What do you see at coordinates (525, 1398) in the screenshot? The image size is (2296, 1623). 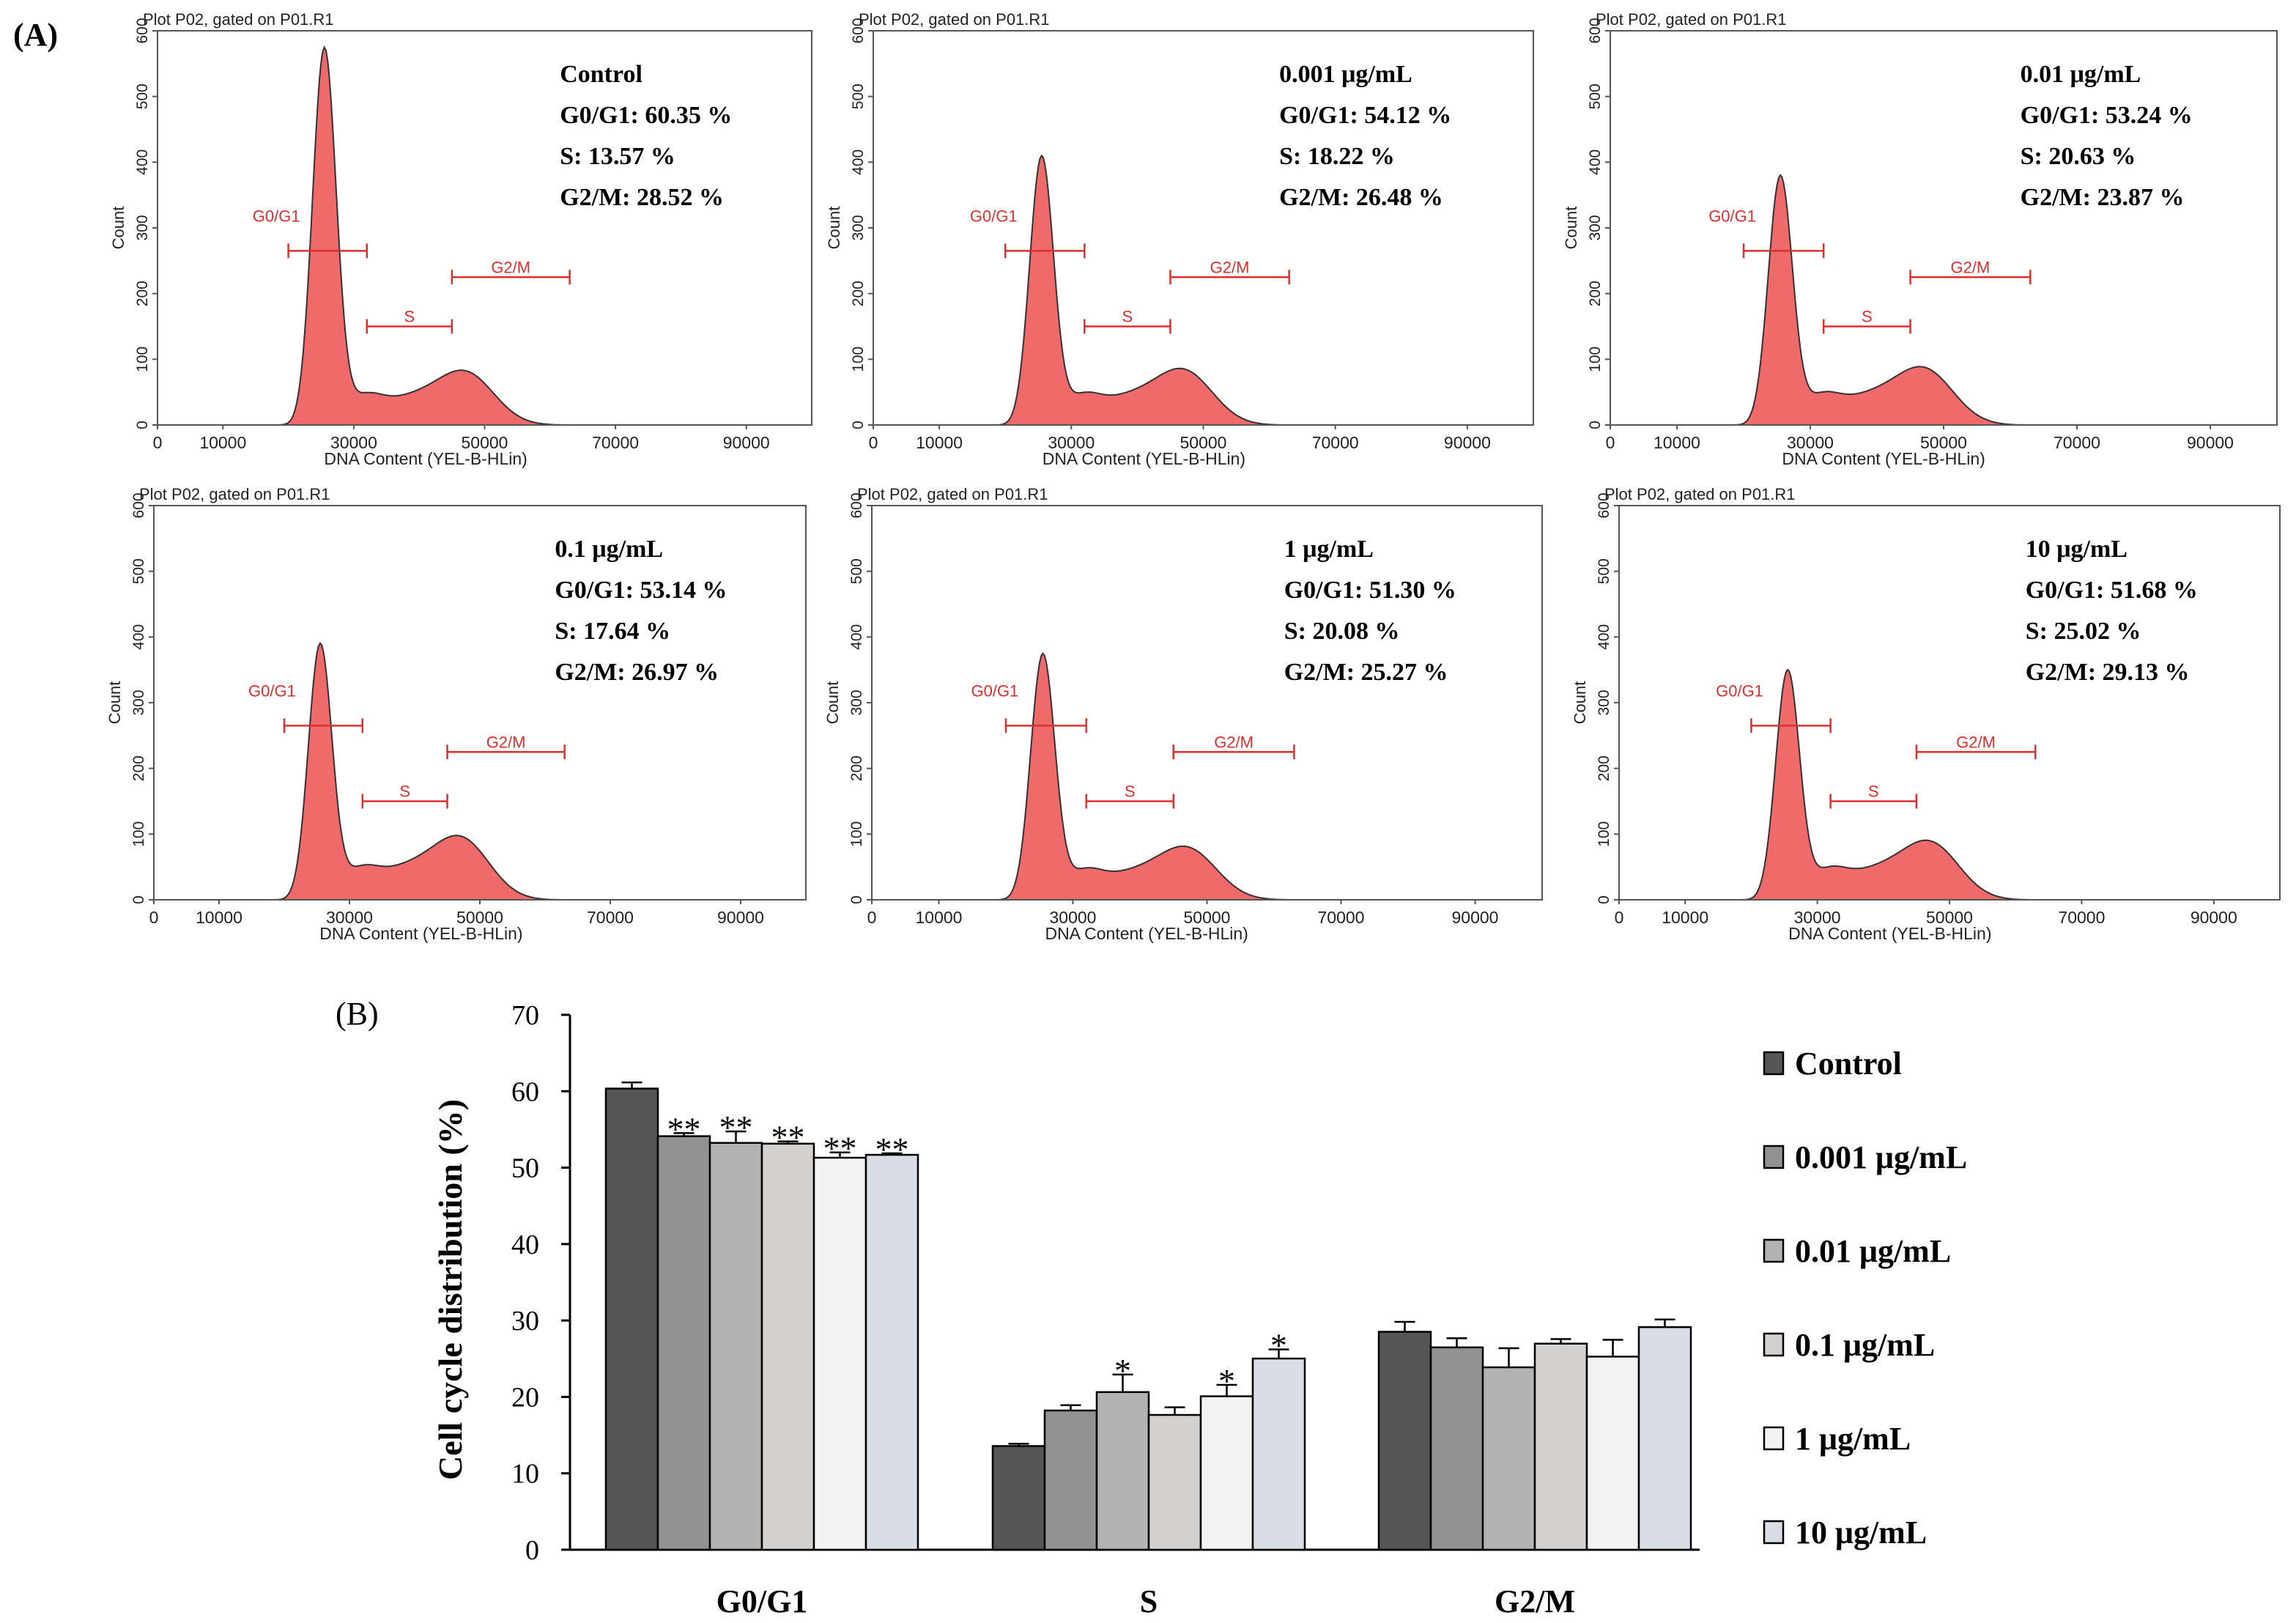 I see `y-tick-label: 20` at bounding box center [525, 1398].